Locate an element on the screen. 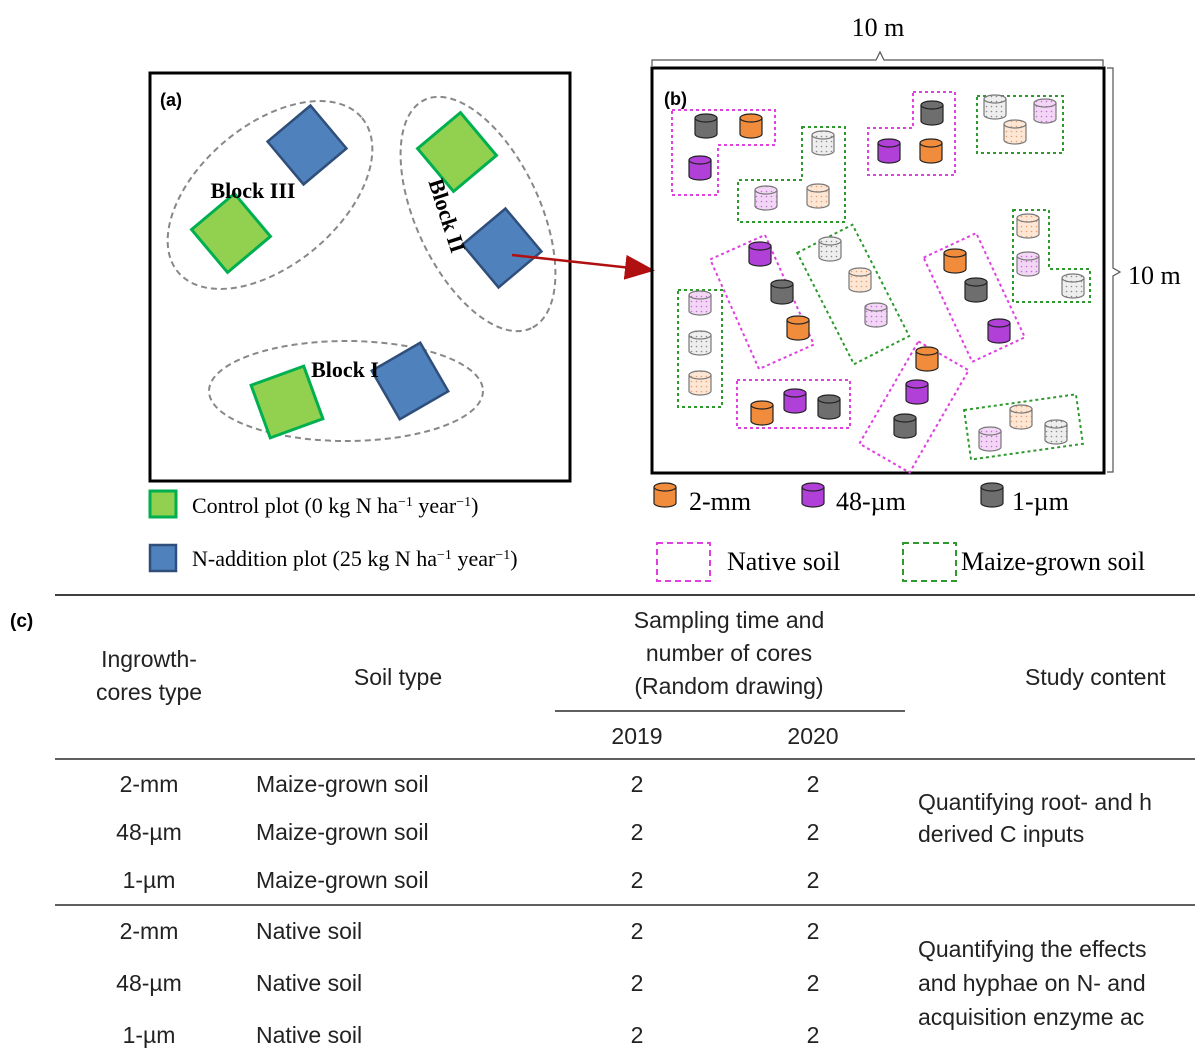 The width and height of the screenshot is (1195, 1055). zoom-arrow is located at coordinates (583, 266).